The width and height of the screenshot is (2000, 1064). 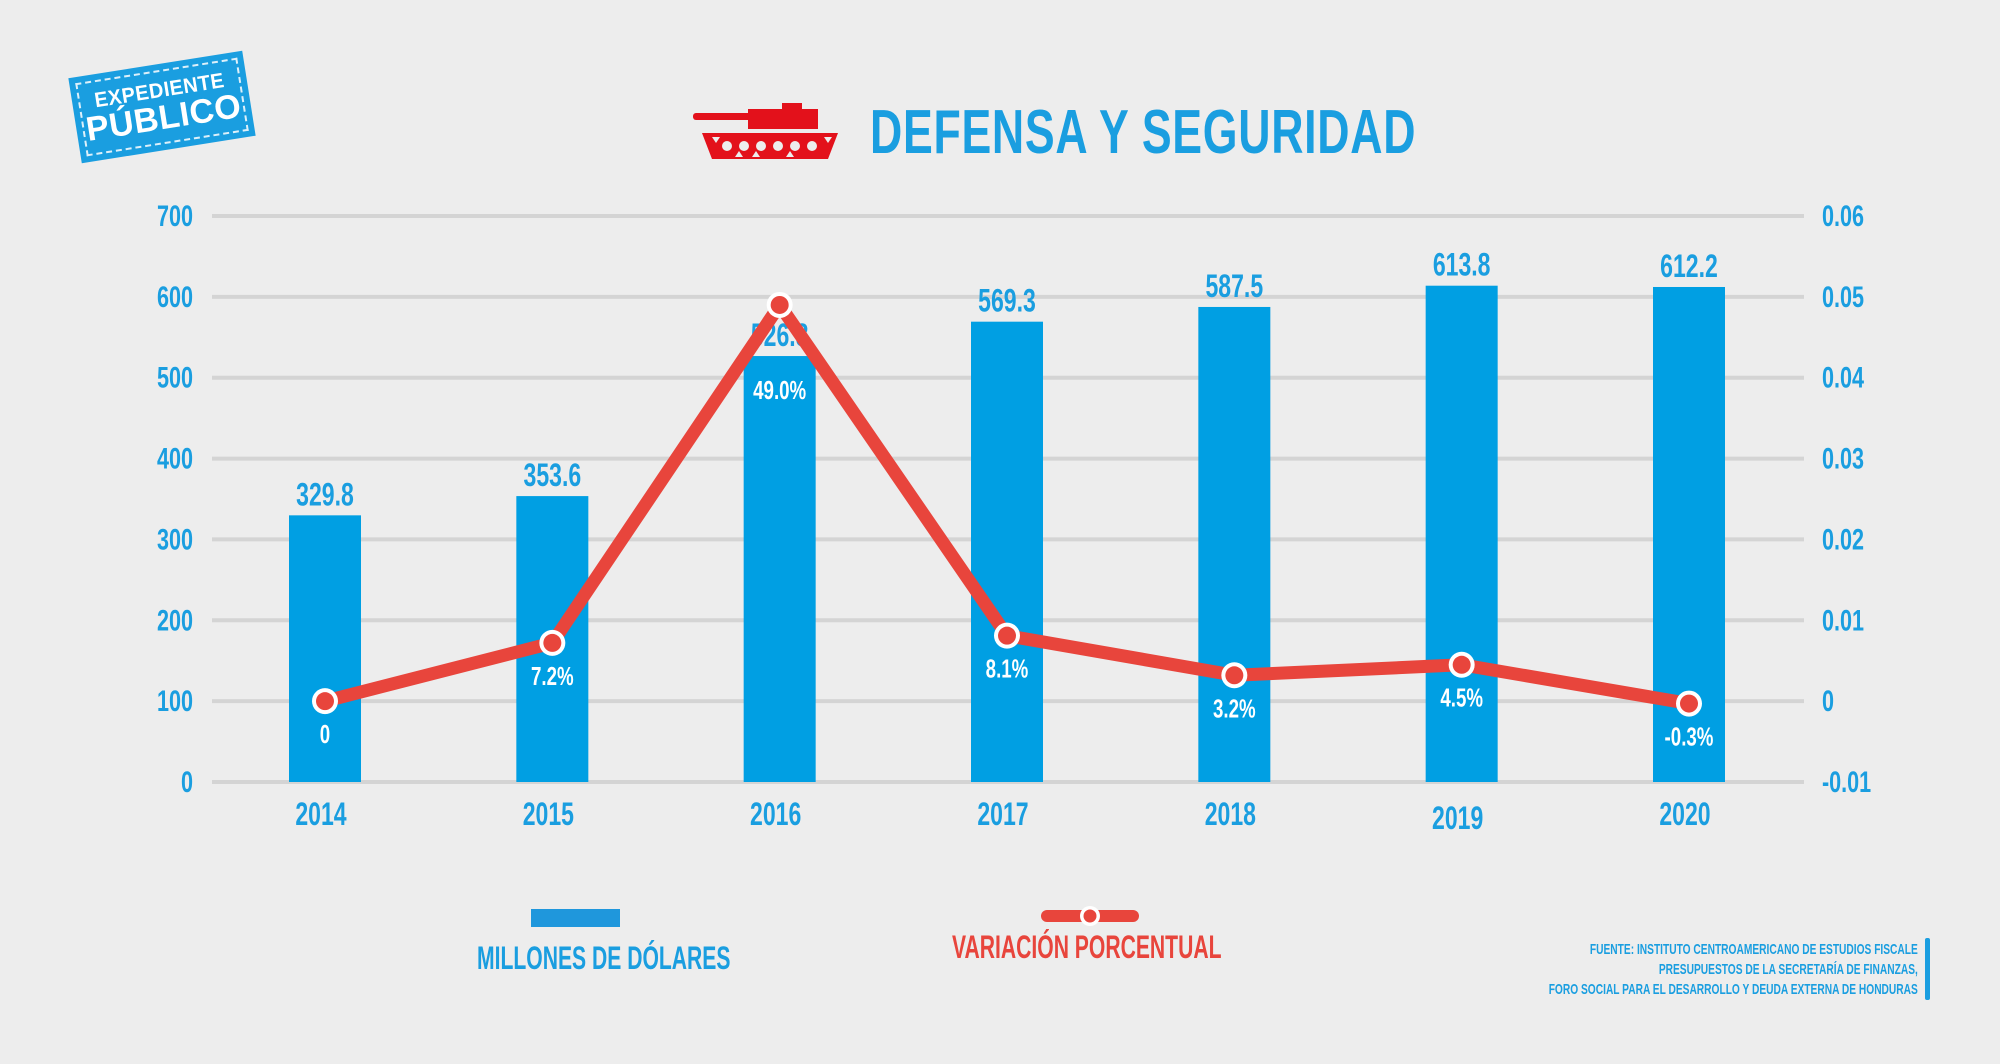 I want to click on chart-header: DEFENSA Y SEGURIDAD, so click(x=1159, y=132).